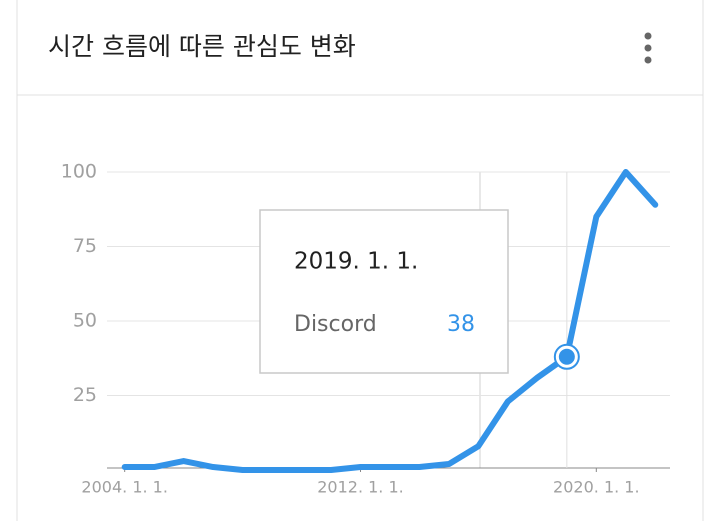 The width and height of the screenshot is (720, 521). Describe the element at coordinates (85, 395) in the screenshot. I see `y-tick-label: 25` at that location.